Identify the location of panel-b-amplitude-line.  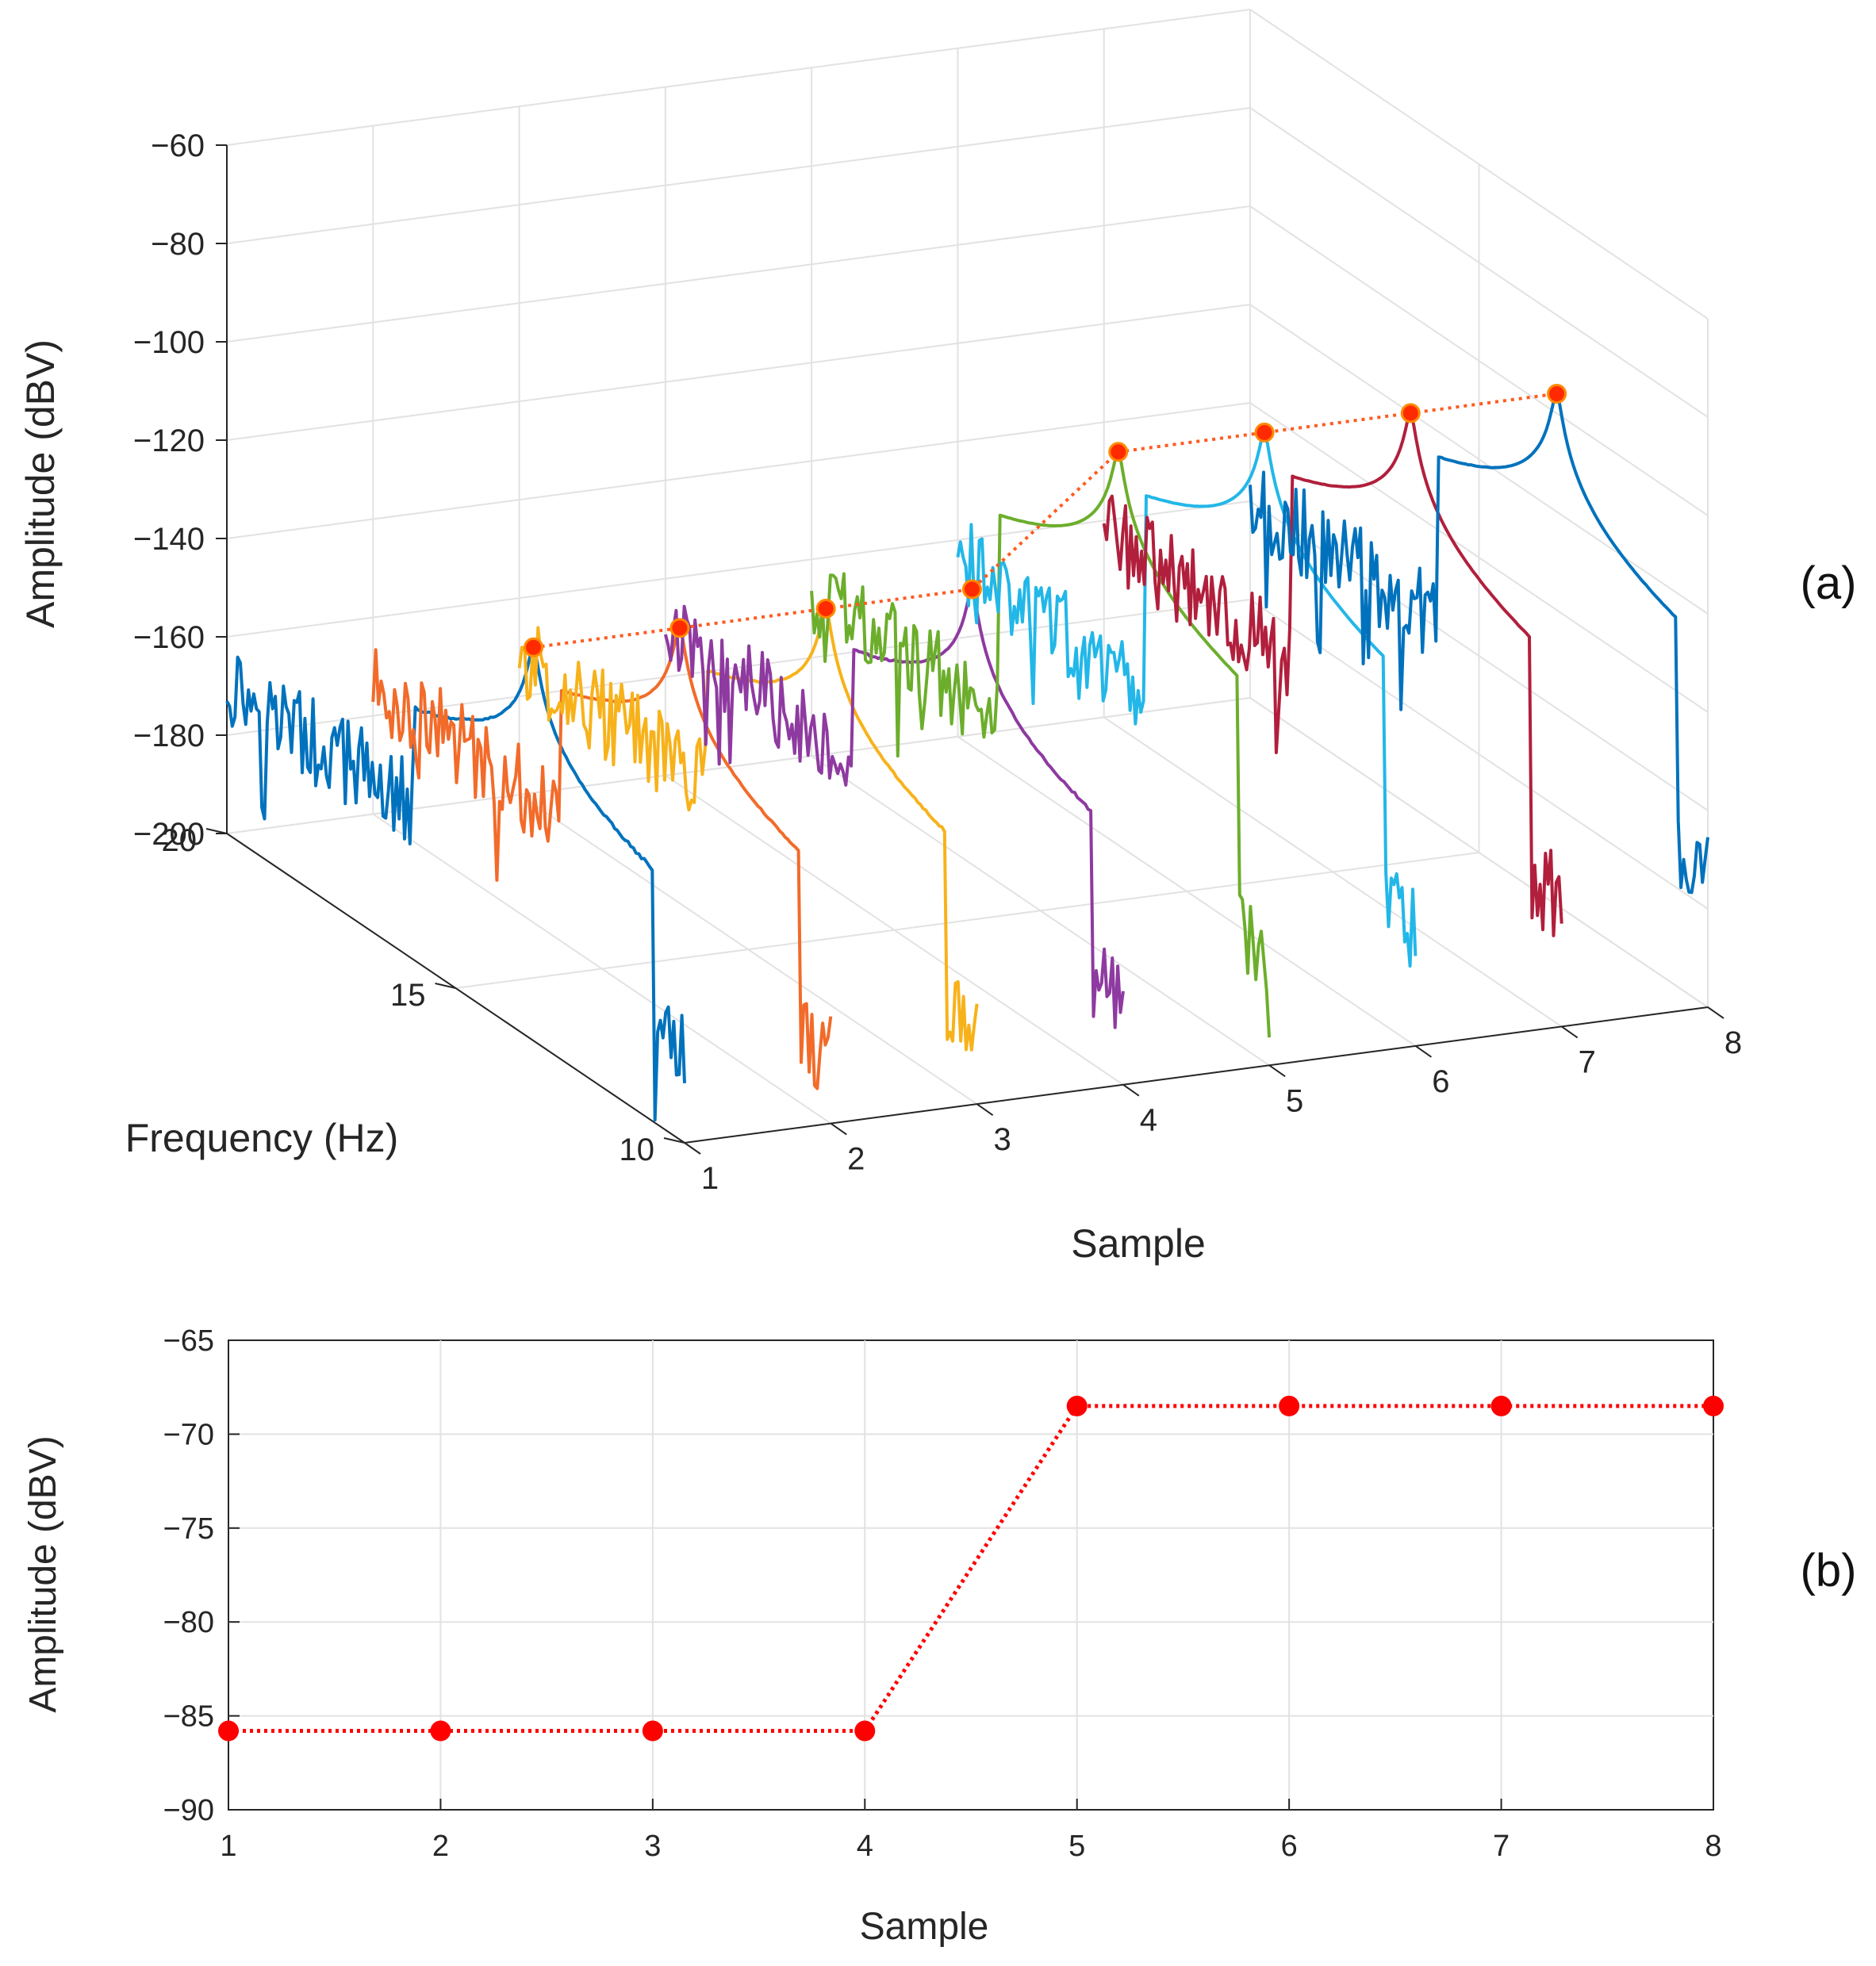
(970, 1568).